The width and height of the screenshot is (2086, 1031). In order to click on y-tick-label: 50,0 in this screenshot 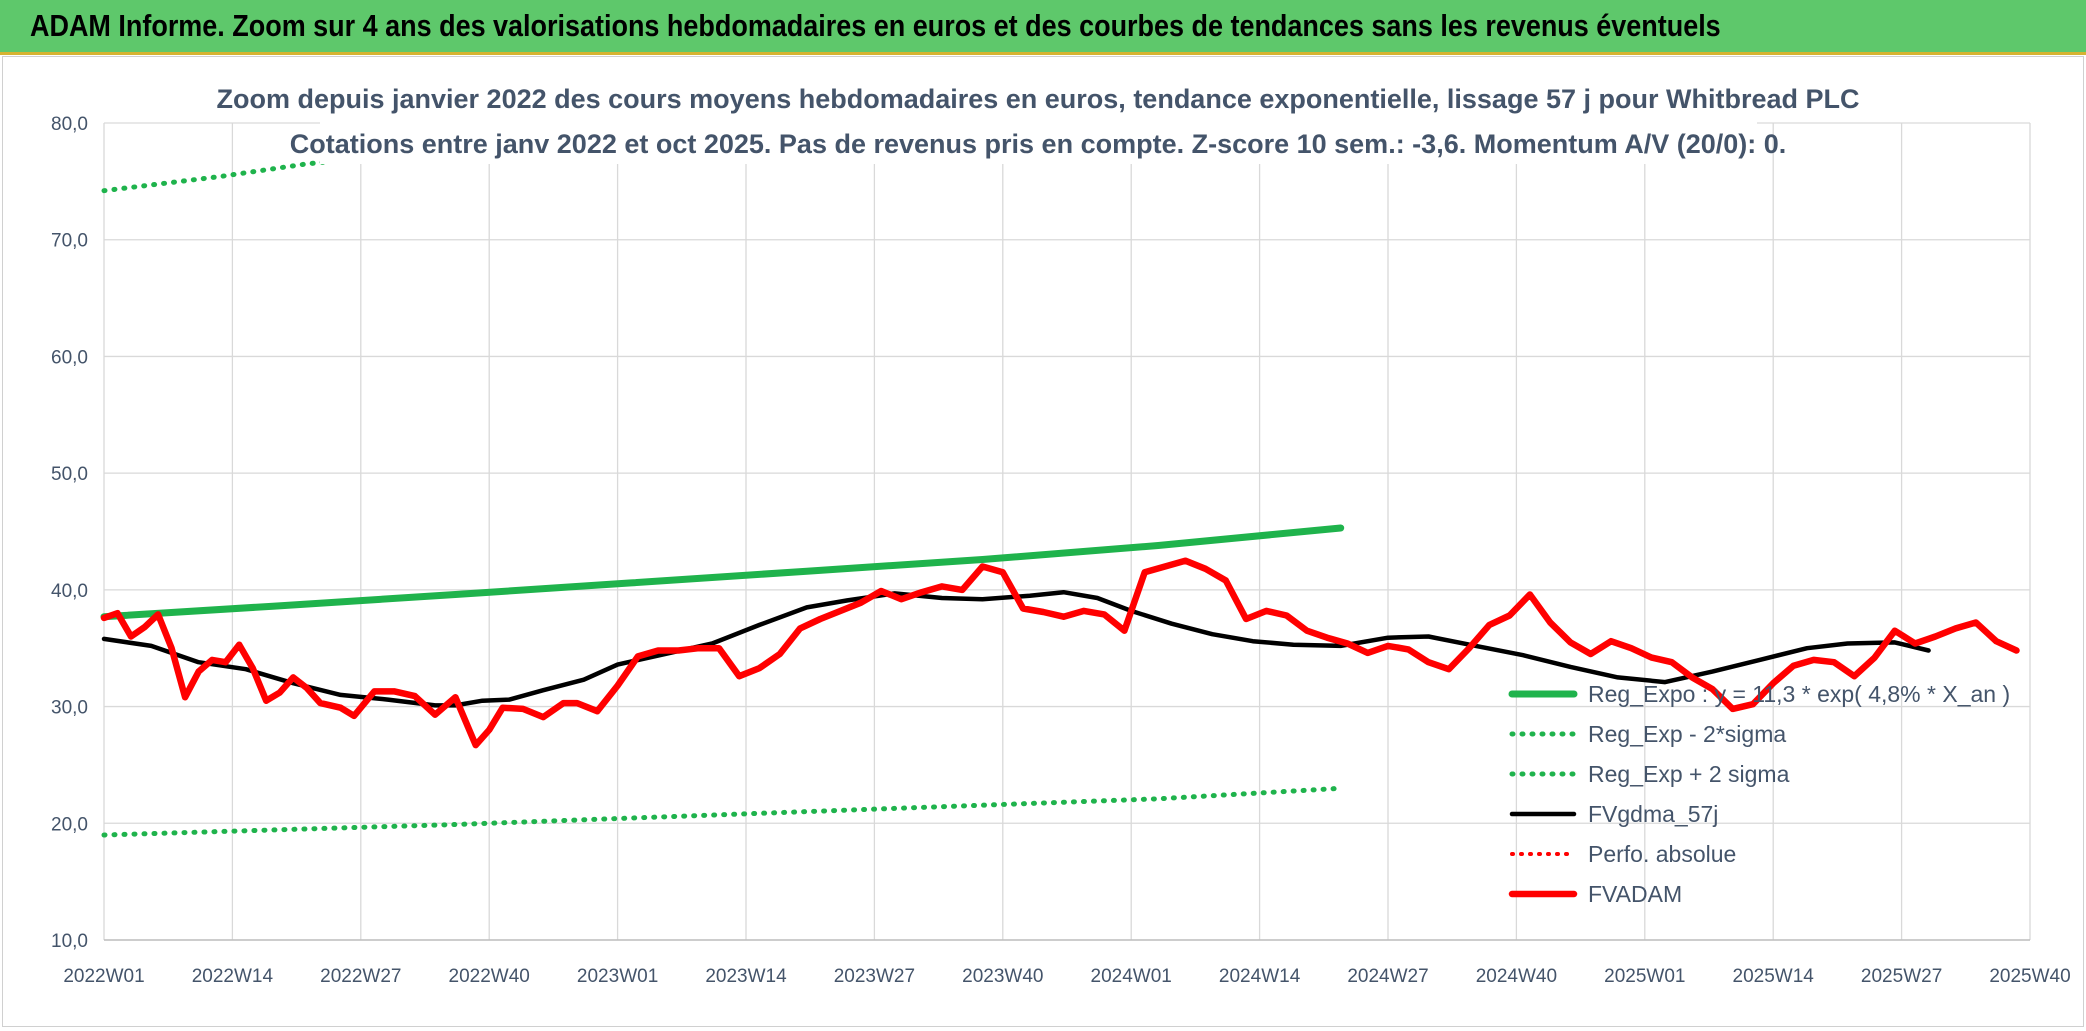, I will do `click(69, 474)`.